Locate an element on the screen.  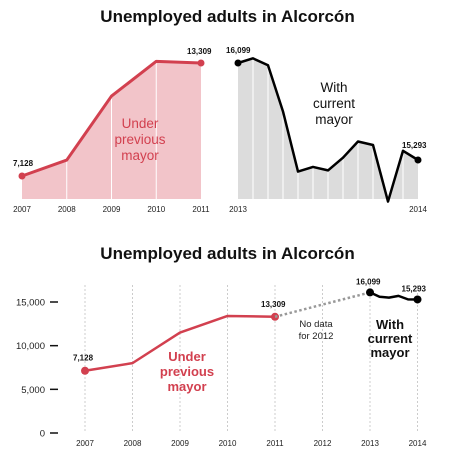
y-tick-label: 15,000 is located at coordinates (30, 303).